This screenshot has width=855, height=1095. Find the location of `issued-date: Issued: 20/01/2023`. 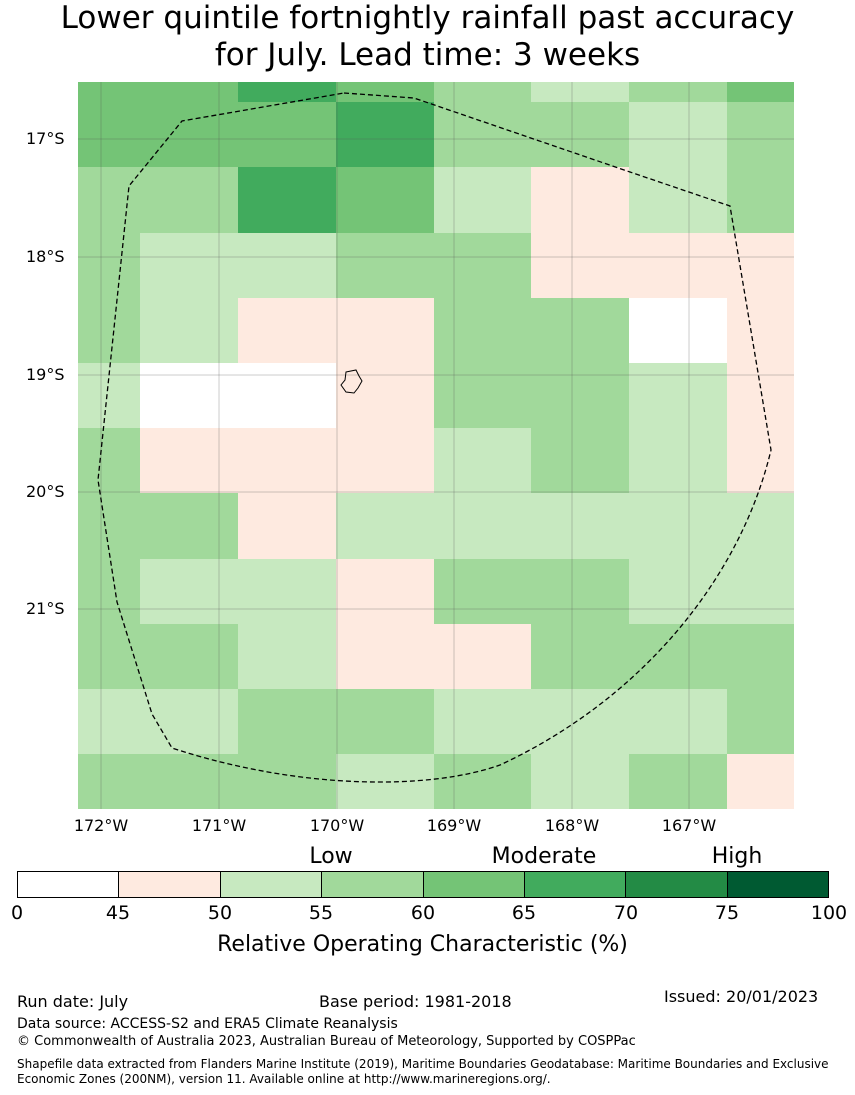

issued-date: Issued: 20/01/2023 is located at coordinates (741, 996).